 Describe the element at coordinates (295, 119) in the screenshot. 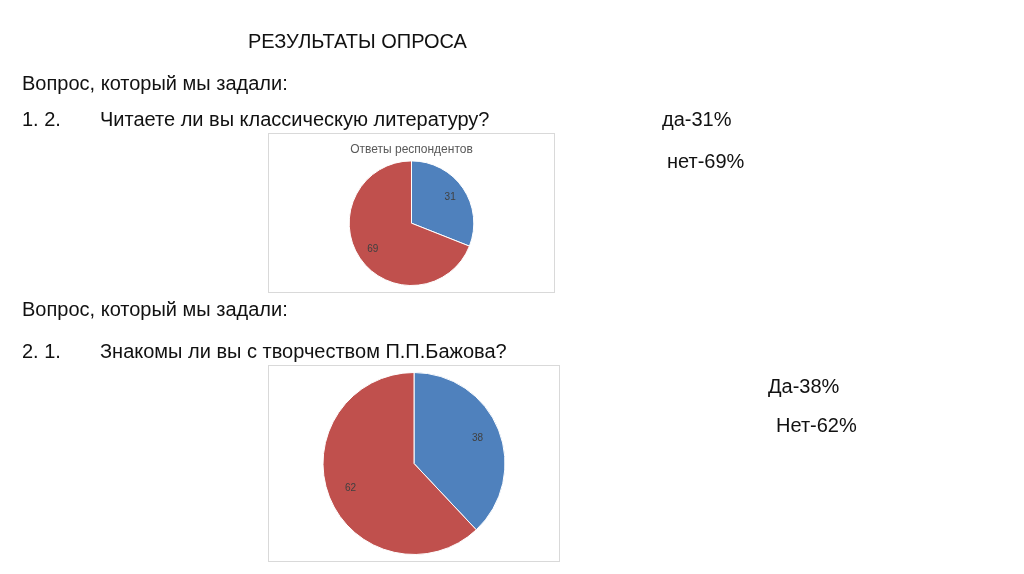

I see `text: Читаете ли вы классическую литературу?` at that location.